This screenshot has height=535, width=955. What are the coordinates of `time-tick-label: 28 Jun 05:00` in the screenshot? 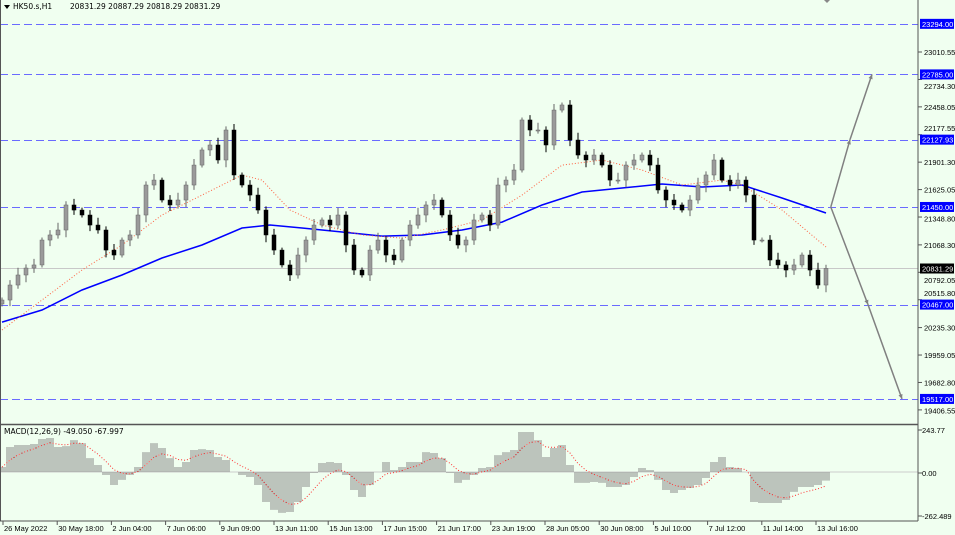 It's located at (567, 528).